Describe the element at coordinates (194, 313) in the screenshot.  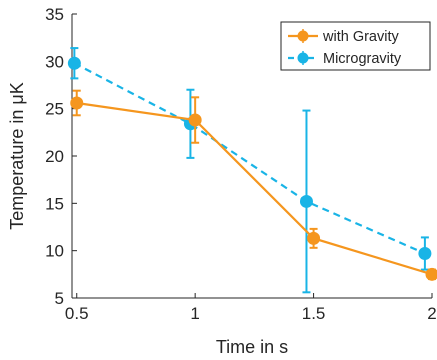
I see `x-tick-label: 1` at that location.